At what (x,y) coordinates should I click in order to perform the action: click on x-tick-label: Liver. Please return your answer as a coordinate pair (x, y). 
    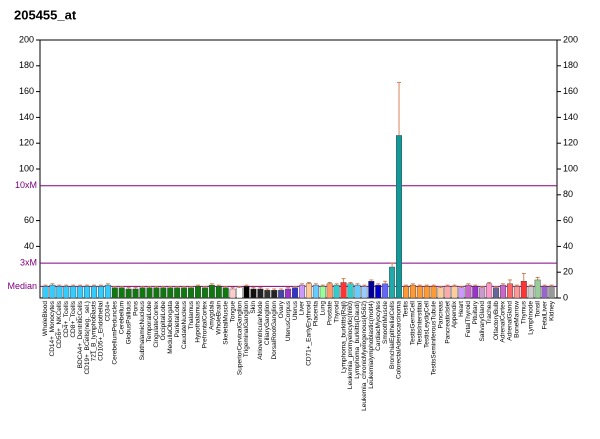
    Looking at the image, I should click on (302, 307).